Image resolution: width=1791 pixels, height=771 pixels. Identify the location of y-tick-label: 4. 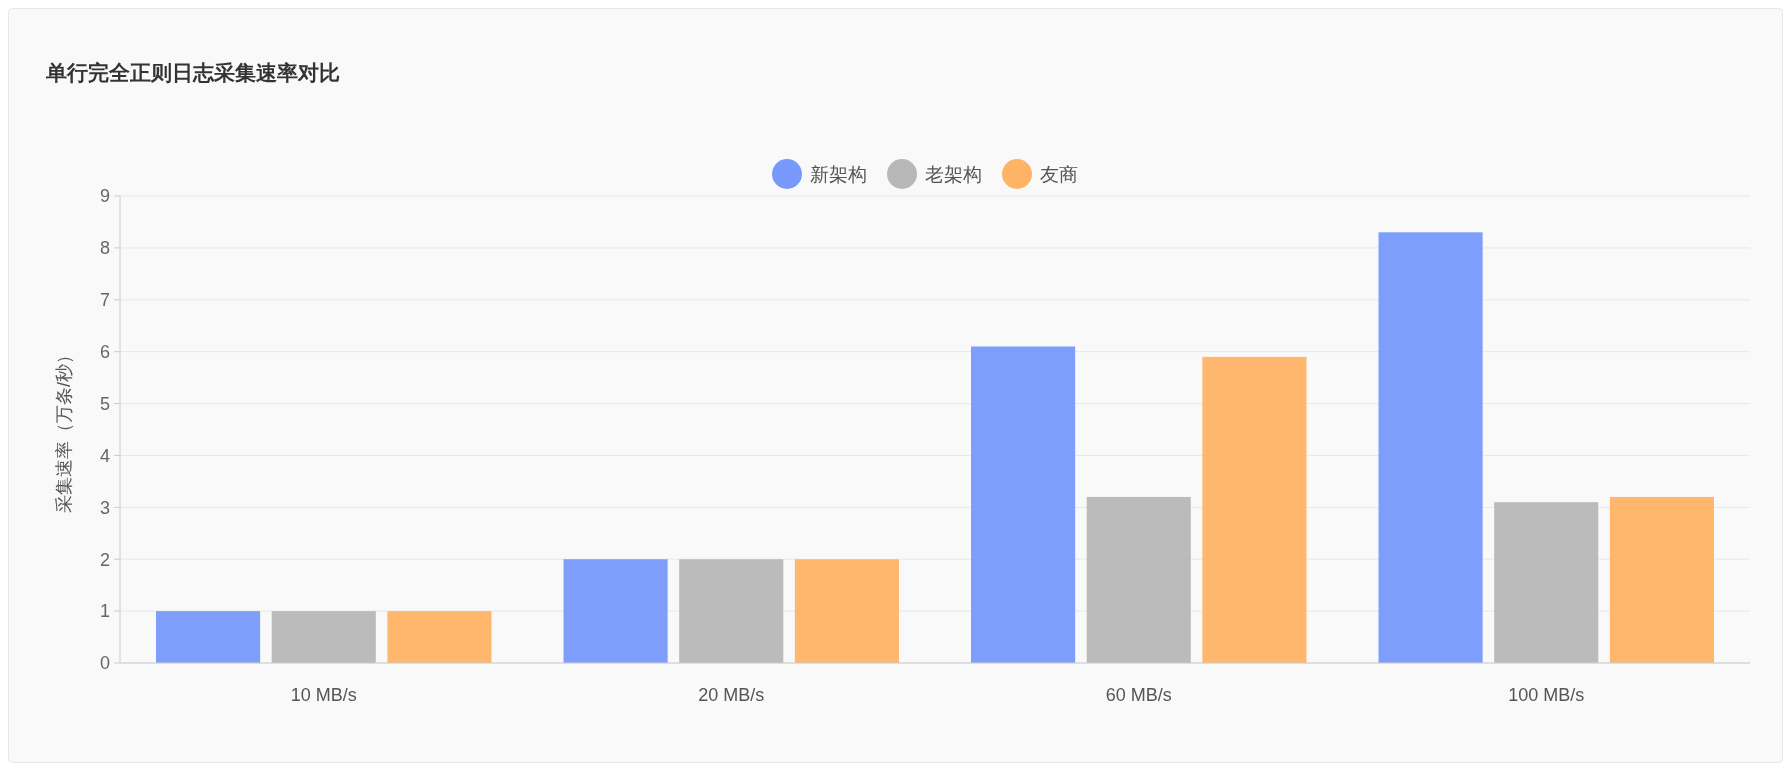
(104, 455).